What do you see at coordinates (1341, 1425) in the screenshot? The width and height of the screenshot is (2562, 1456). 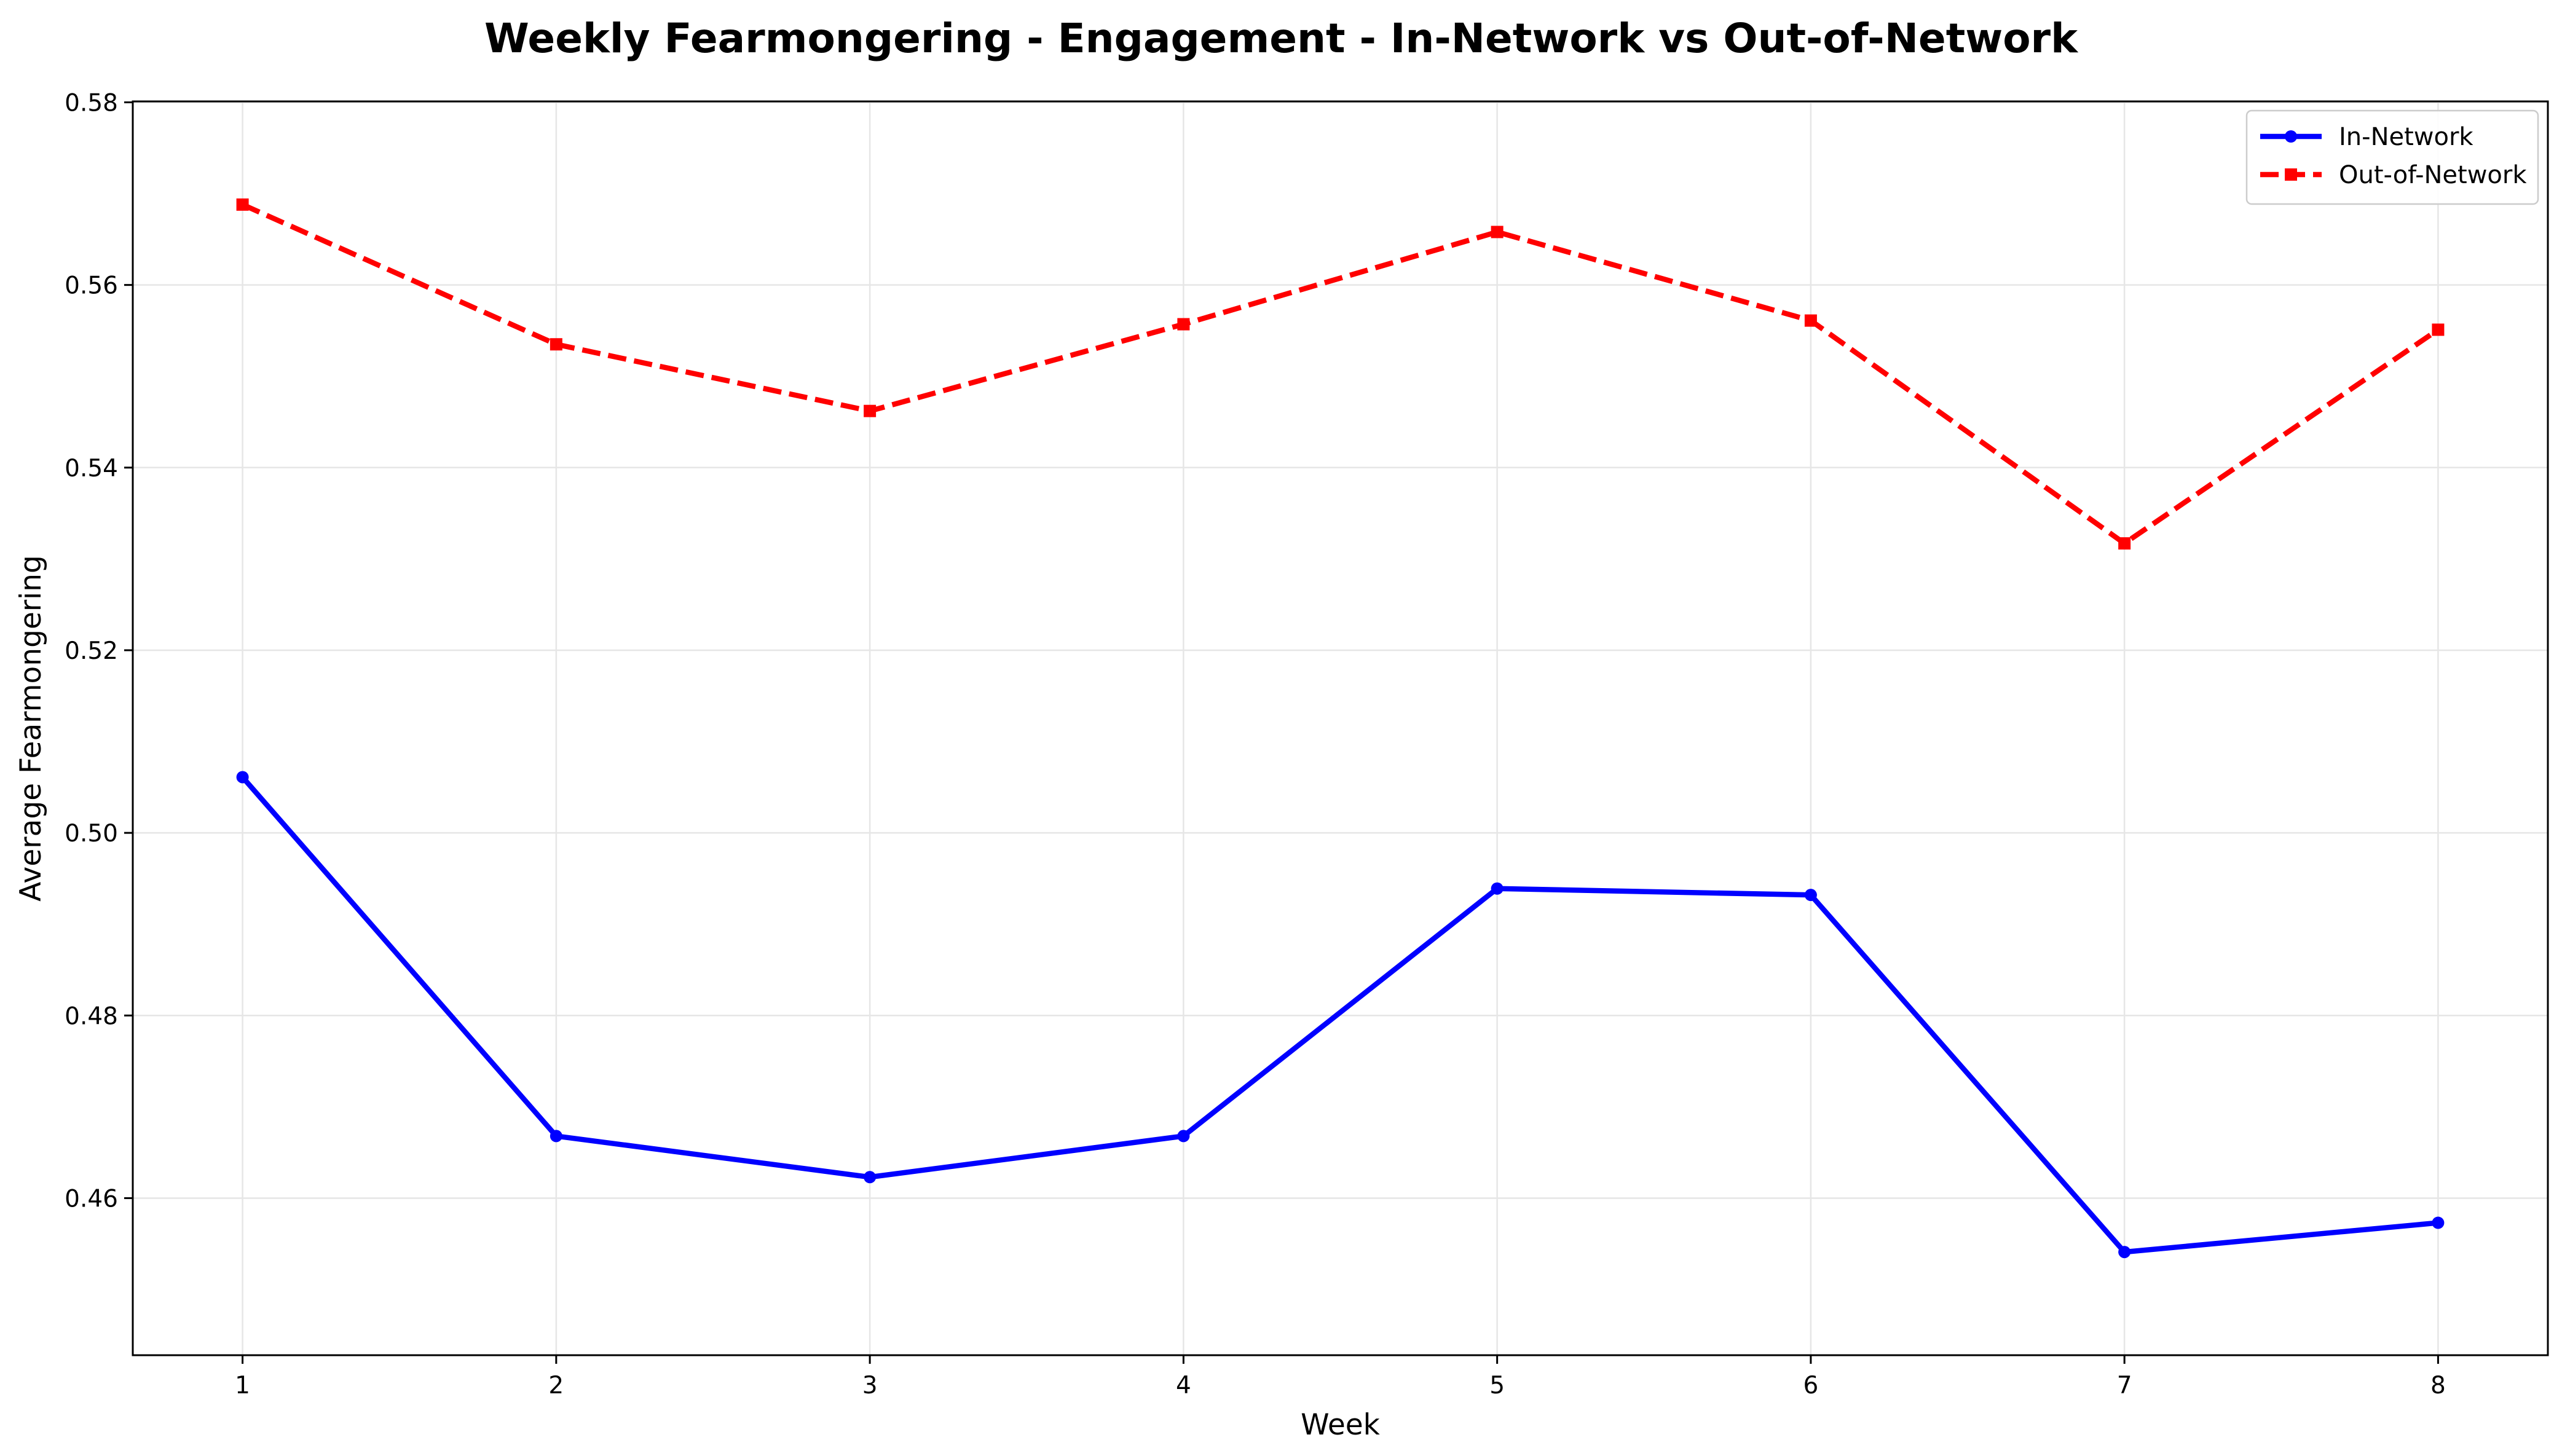 I see `x-axis-label: Week` at bounding box center [1341, 1425].